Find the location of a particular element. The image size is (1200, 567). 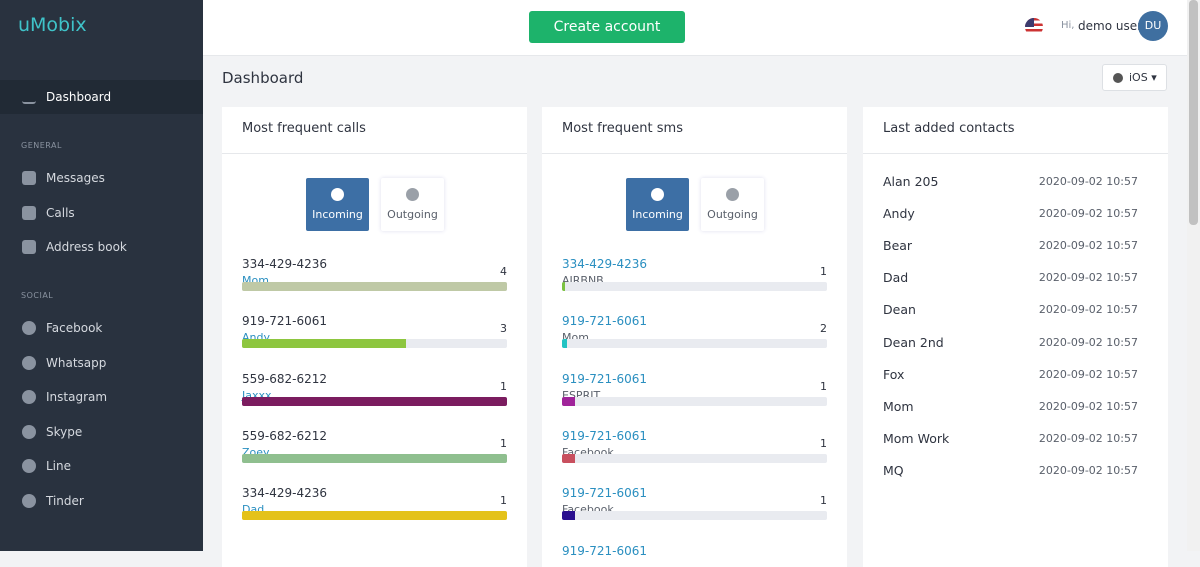

nav-label: Messages is located at coordinates (75, 178).